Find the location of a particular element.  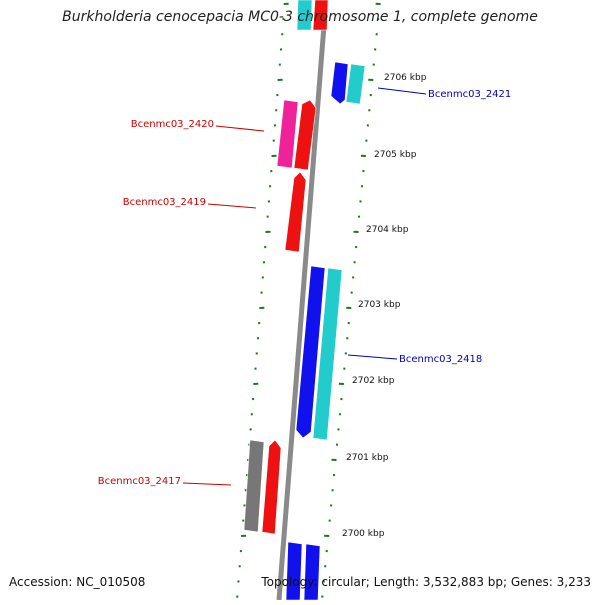

ruler-label-2704: 2704 kbp is located at coordinates (387, 230).